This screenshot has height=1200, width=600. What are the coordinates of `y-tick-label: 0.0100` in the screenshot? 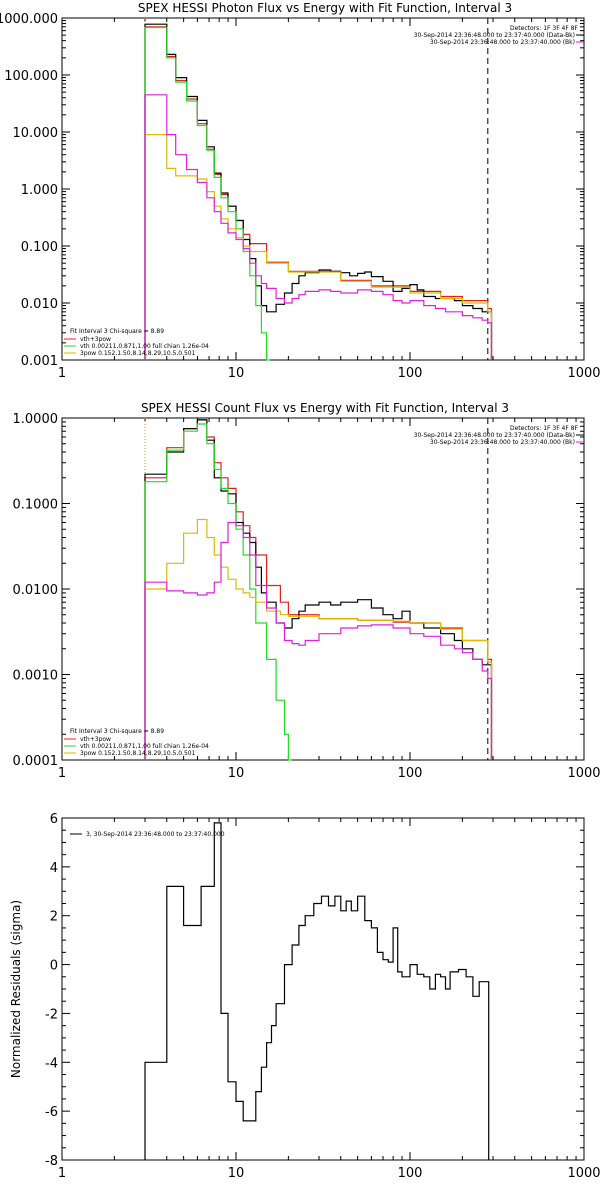 It's located at (36, 590).